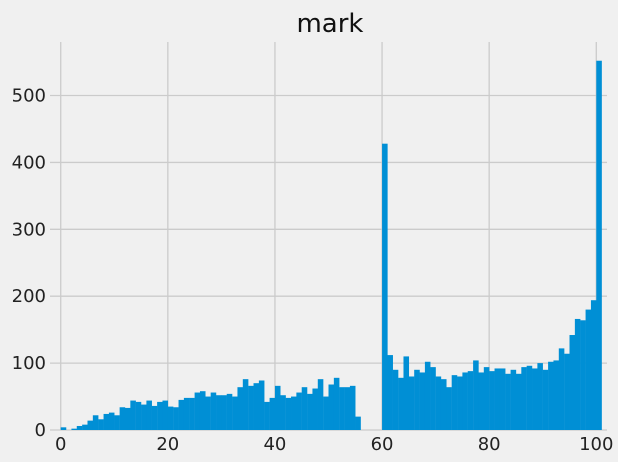  What do you see at coordinates (29, 296) in the screenshot?
I see `y-tick-label: 200` at bounding box center [29, 296].